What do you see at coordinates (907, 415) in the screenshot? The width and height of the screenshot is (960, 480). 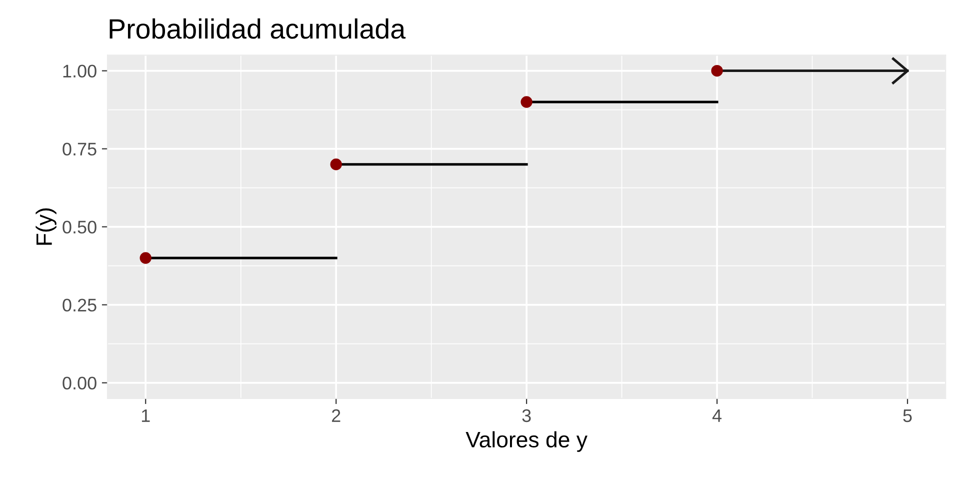 I see `x-tick-label: 5` at bounding box center [907, 415].